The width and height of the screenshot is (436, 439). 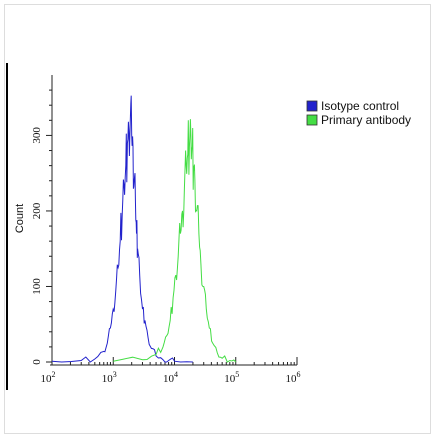 I want to click on x-tick-label: 10⁶, so click(x=293, y=377).